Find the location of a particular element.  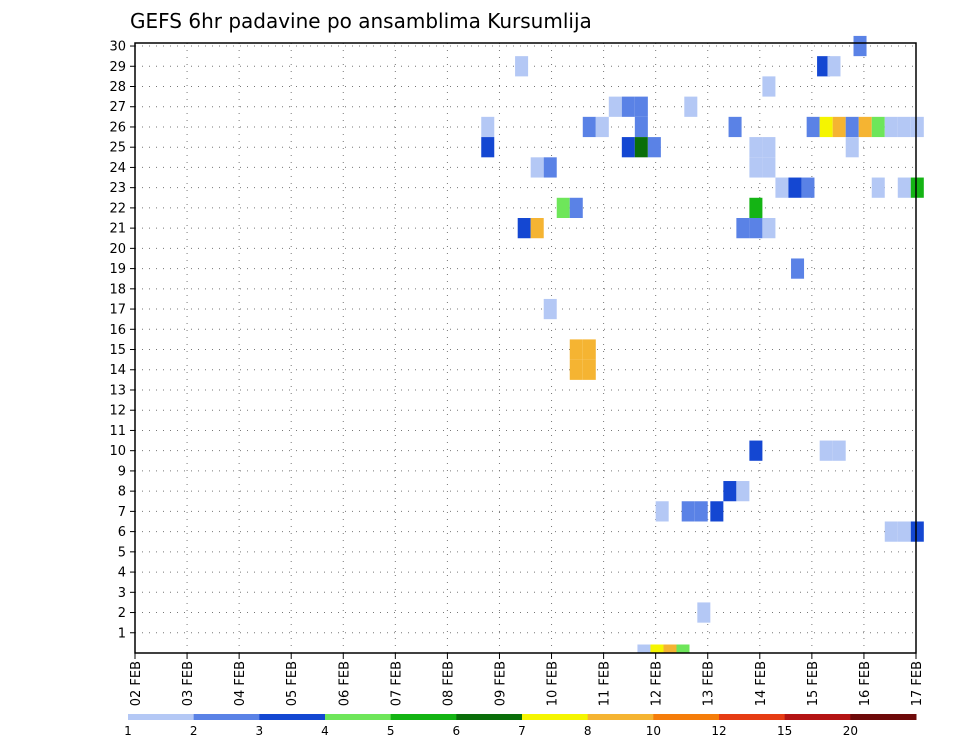

y-tick-label: 24 is located at coordinates (117, 168).